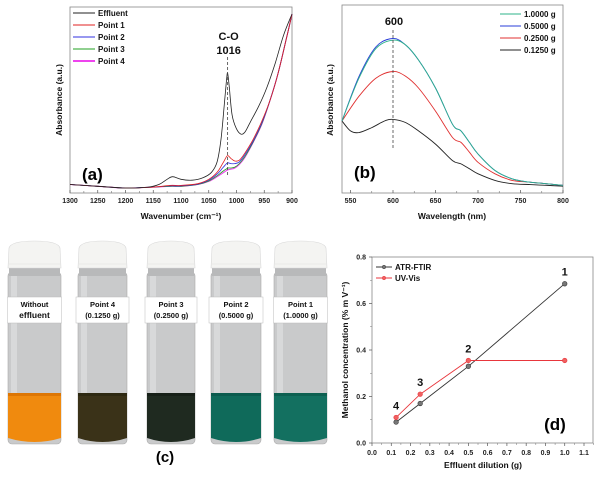 The width and height of the screenshot is (602, 477). What do you see at coordinates (420, 383) in the screenshot?
I see `panel-d-point-label: 3` at bounding box center [420, 383].